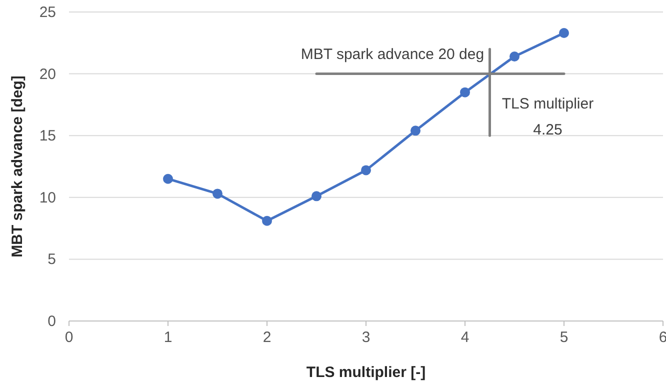  What do you see at coordinates (47, 197) in the screenshot?
I see `y-tick-label: 10` at bounding box center [47, 197].